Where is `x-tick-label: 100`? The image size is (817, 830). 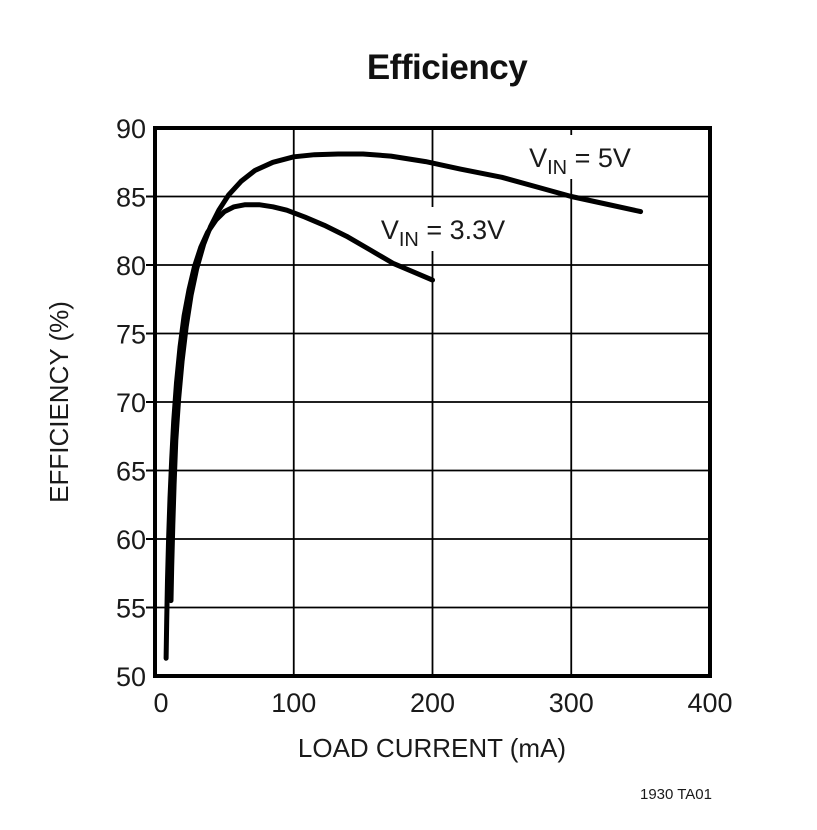 x-tick-label: 100 is located at coordinates (293, 703).